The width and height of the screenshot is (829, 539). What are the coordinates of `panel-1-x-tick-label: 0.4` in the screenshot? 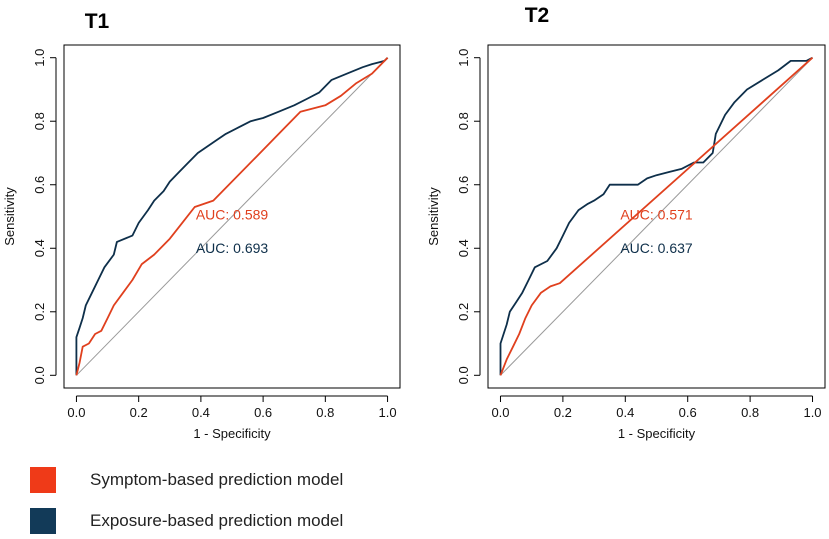 It's located at (201, 412).